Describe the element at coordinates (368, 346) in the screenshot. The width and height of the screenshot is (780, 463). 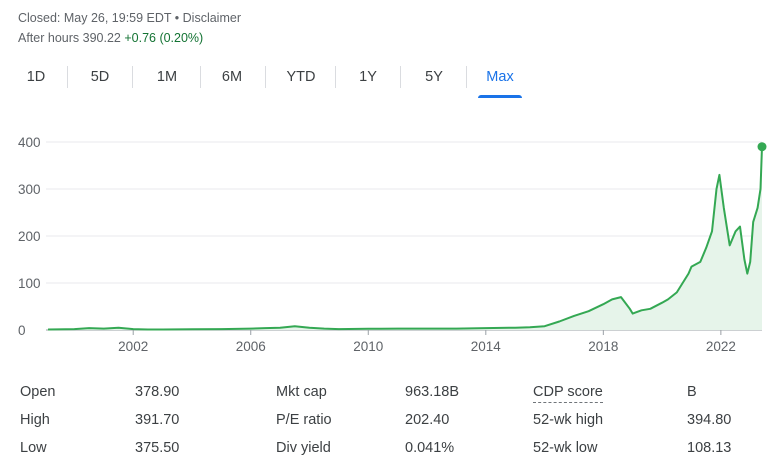
I see `x-tick-label: 2010` at that location.